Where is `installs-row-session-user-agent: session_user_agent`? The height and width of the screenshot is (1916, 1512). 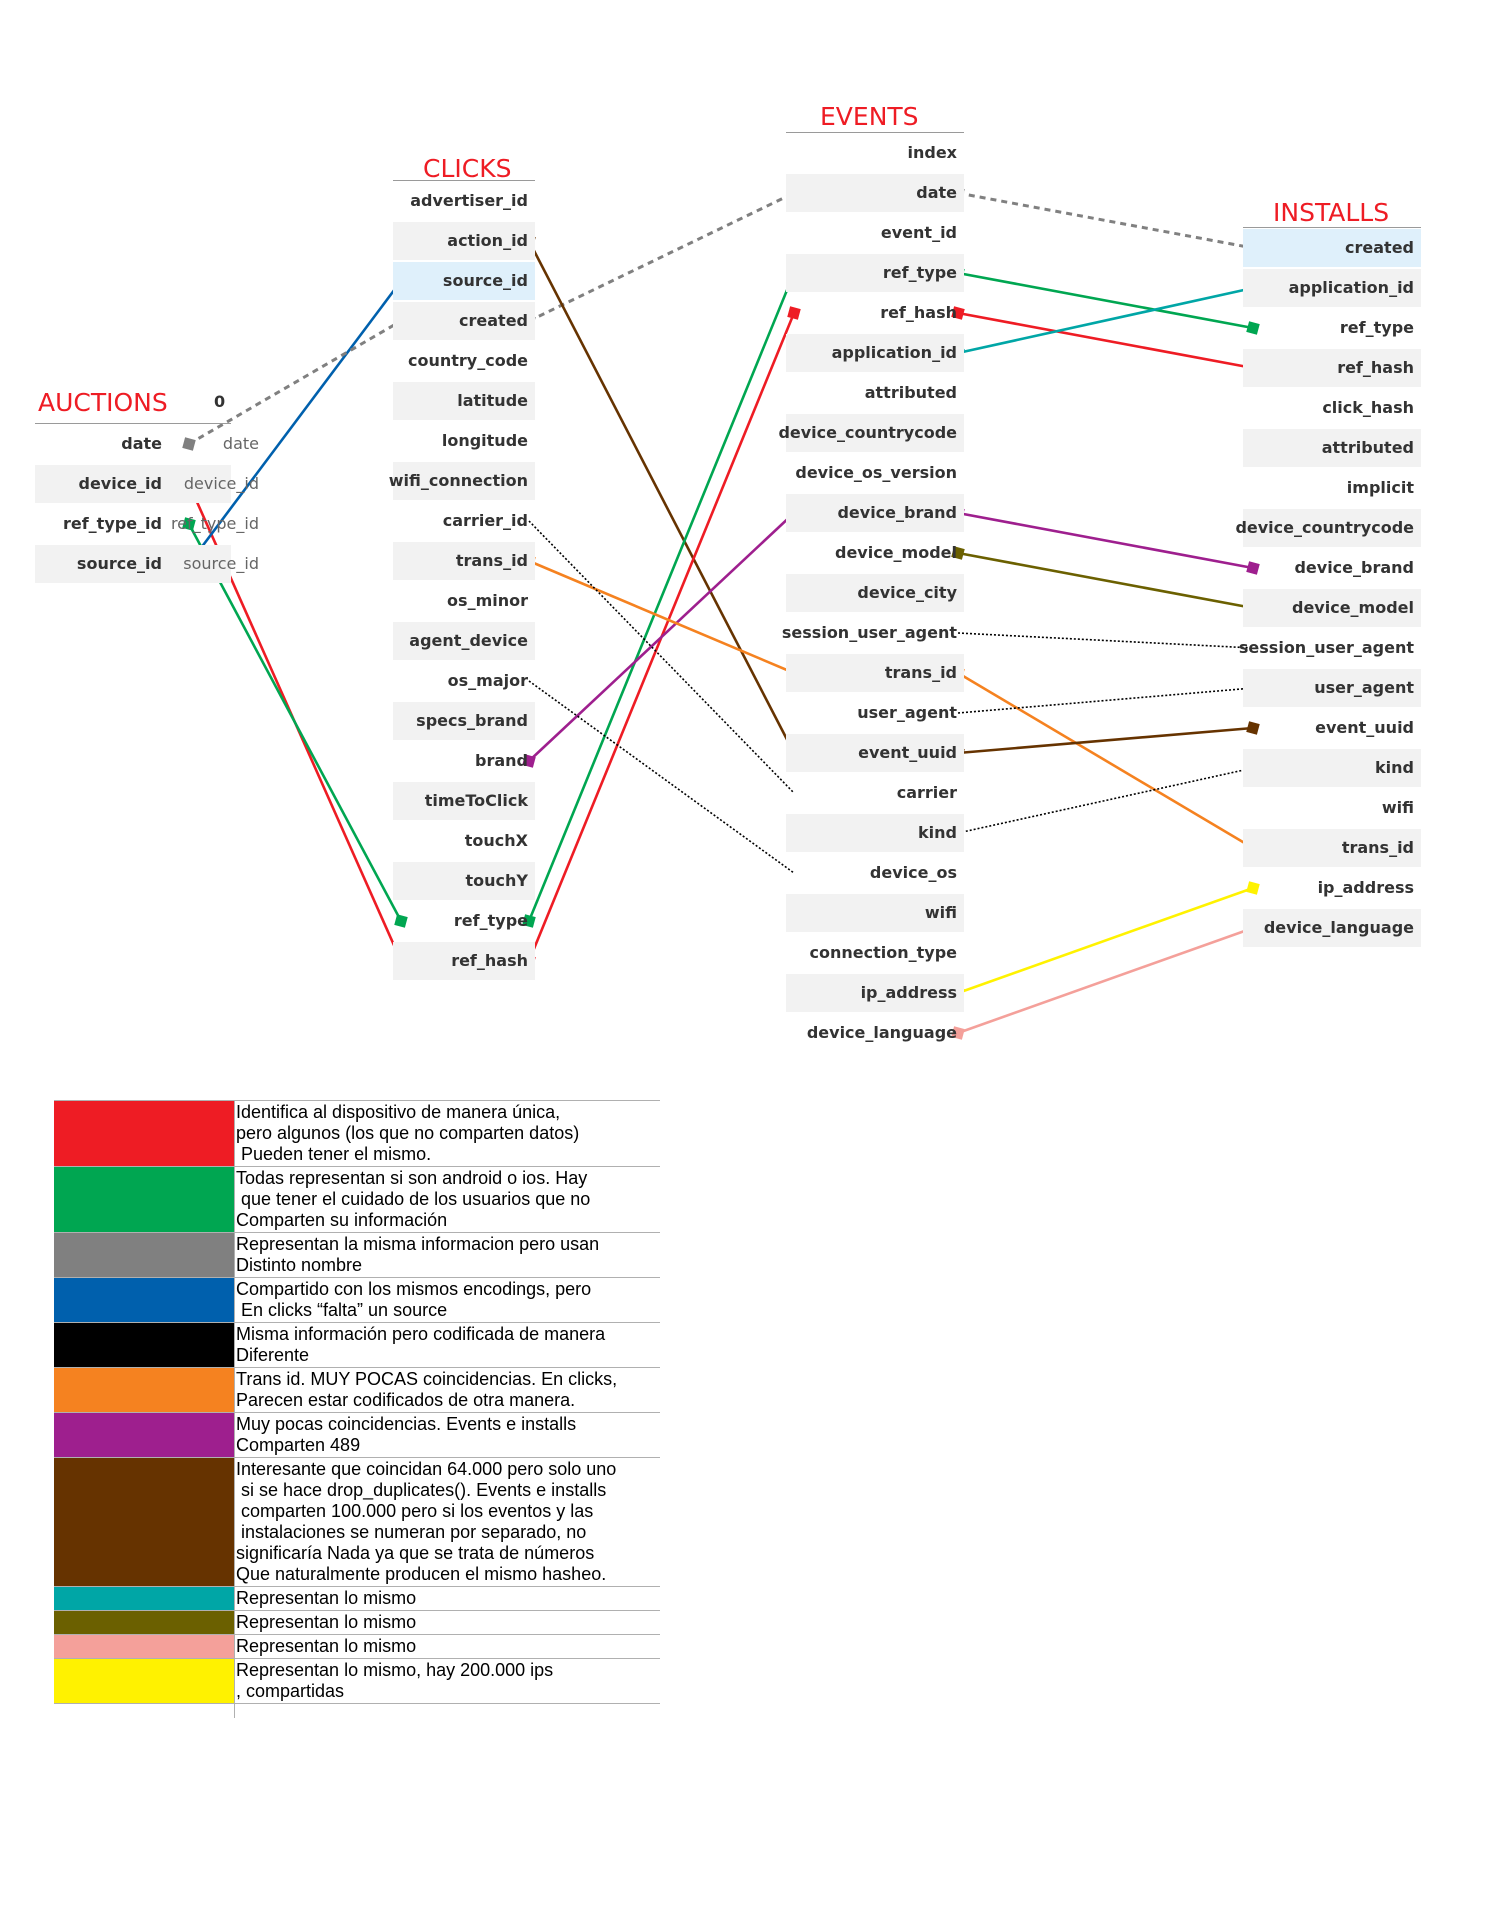 installs-row-session-user-agent: session_user_agent is located at coordinates (1330, 648).